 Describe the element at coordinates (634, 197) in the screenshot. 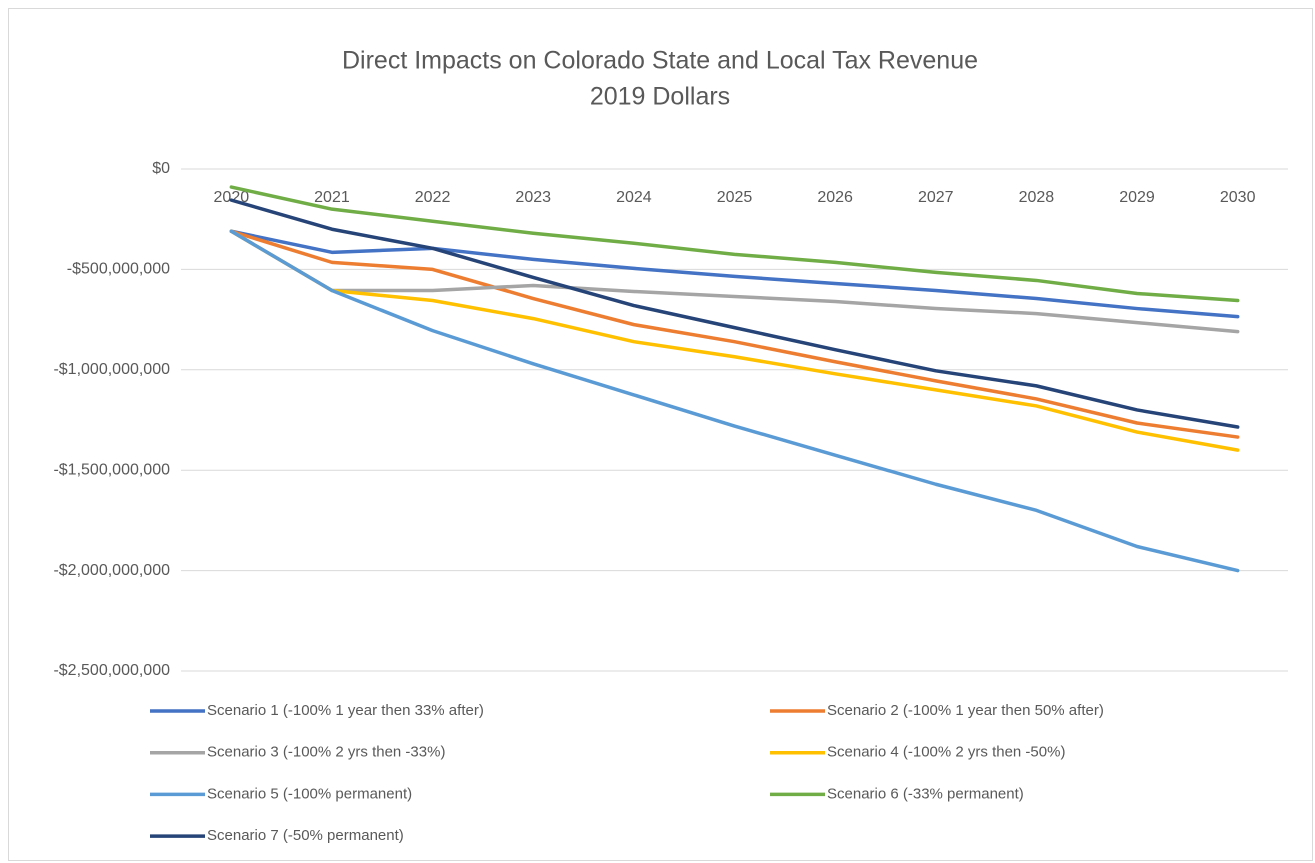

I see `x-tick-label: 2024` at that location.